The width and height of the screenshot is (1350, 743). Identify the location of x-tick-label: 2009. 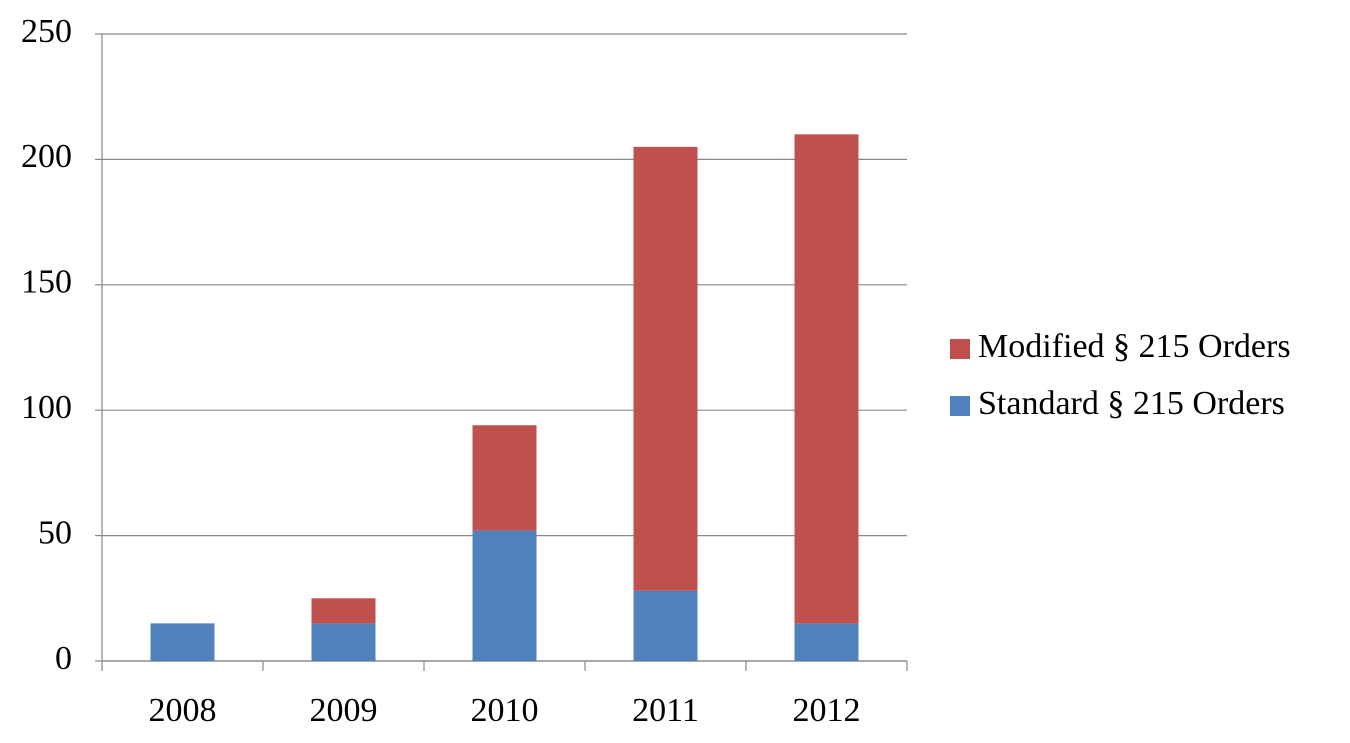
(344, 710).